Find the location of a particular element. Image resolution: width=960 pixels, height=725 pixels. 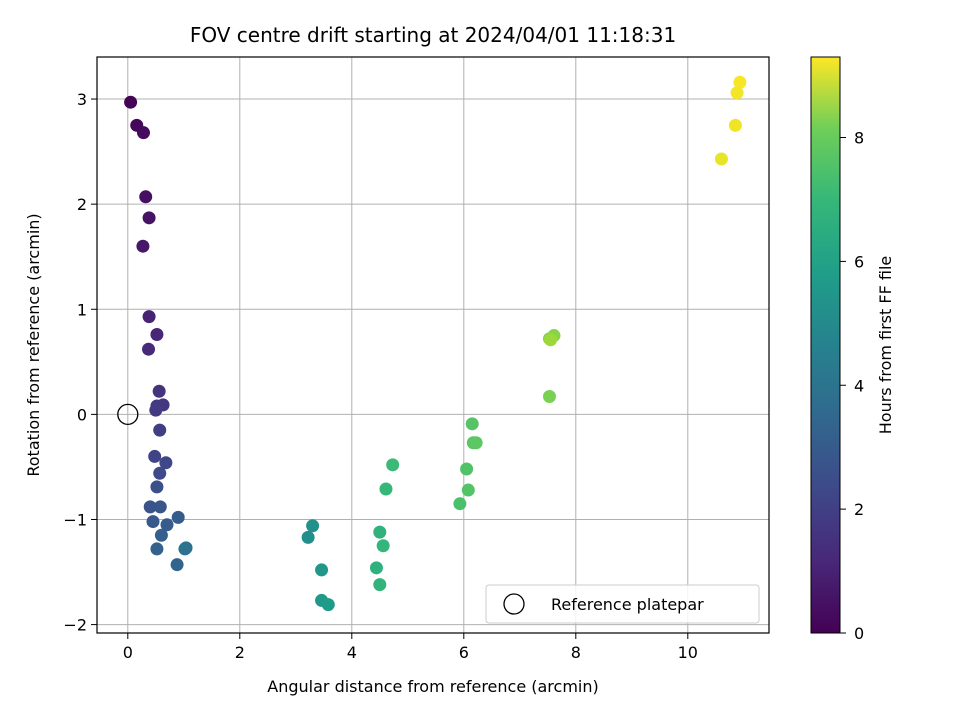

legend-box is located at coordinates (622, 604).